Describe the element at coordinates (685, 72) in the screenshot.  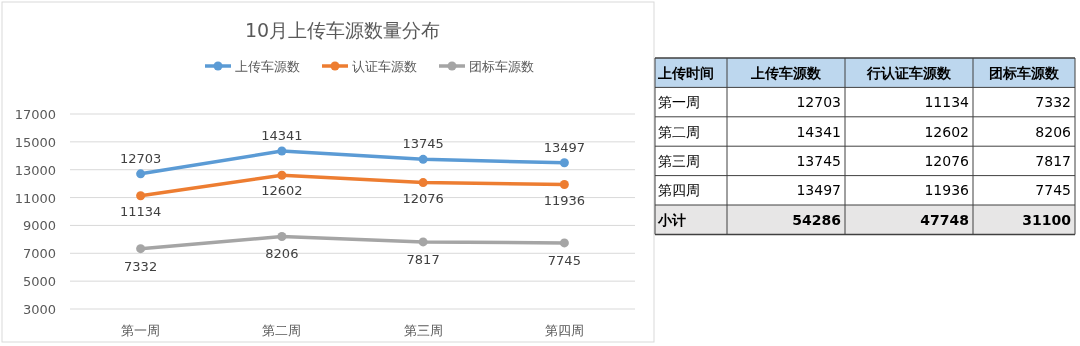
I see `legend-title: 上传时间` at that location.